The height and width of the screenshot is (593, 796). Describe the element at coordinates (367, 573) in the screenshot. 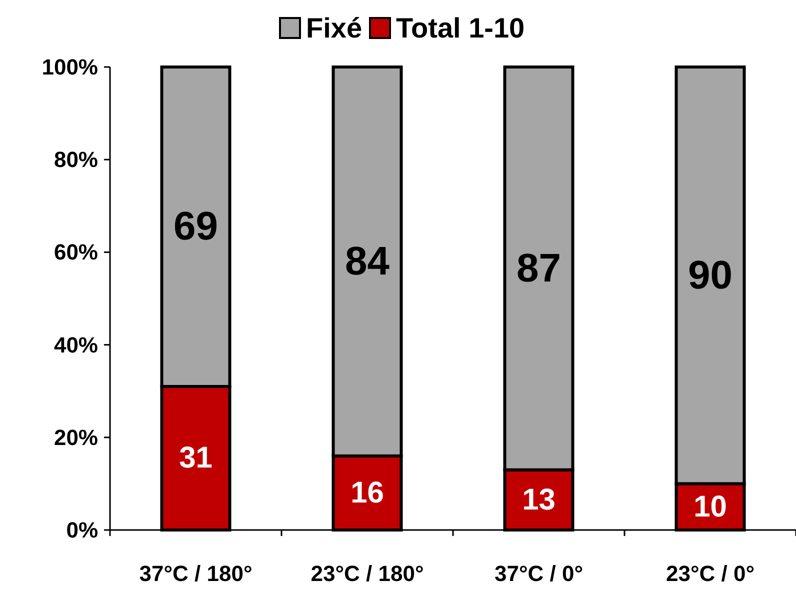

I see `x-tick-label: 23°C / 180°` at that location.